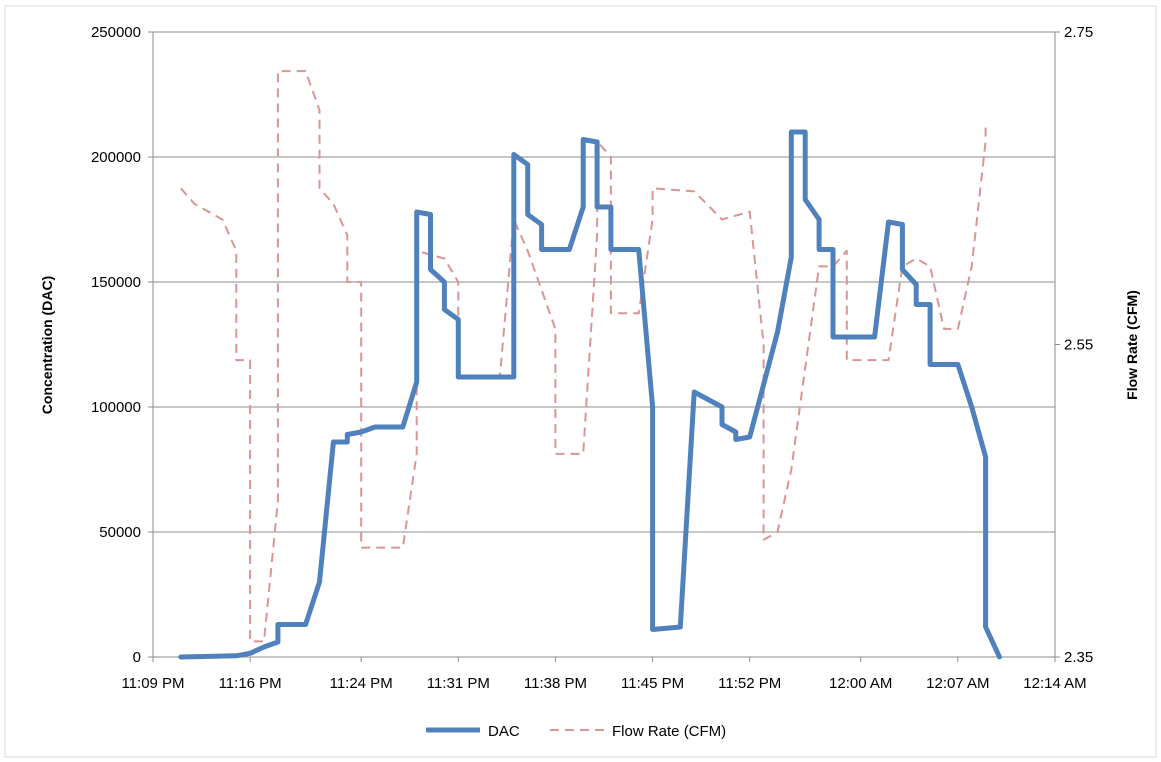  Describe the element at coordinates (47, 345) in the screenshot. I see `y-axis-title: Concentration (DAC)` at that location.